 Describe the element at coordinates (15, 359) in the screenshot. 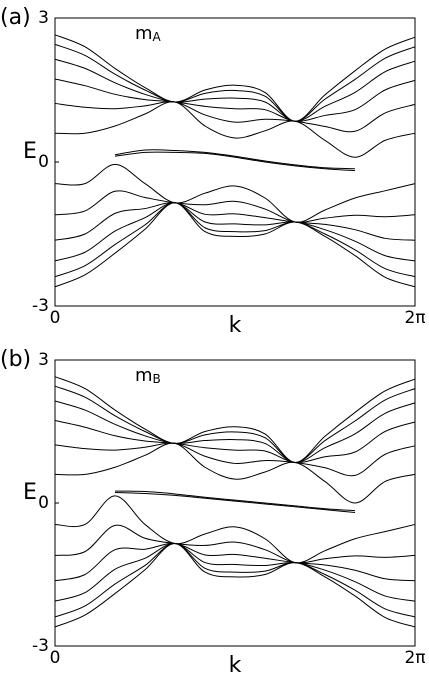

I see `panel-label: (b)` at that location.